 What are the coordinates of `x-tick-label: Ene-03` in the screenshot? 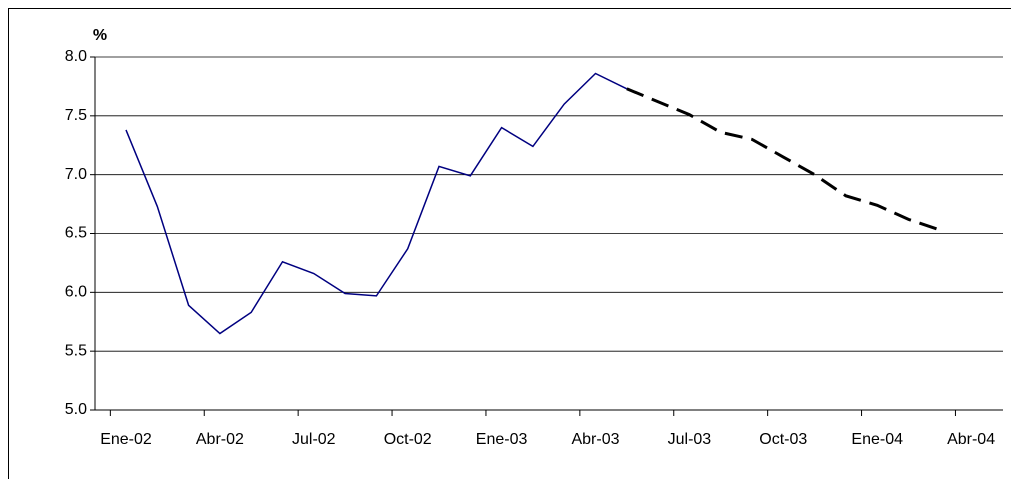 It's located at (502, 439).